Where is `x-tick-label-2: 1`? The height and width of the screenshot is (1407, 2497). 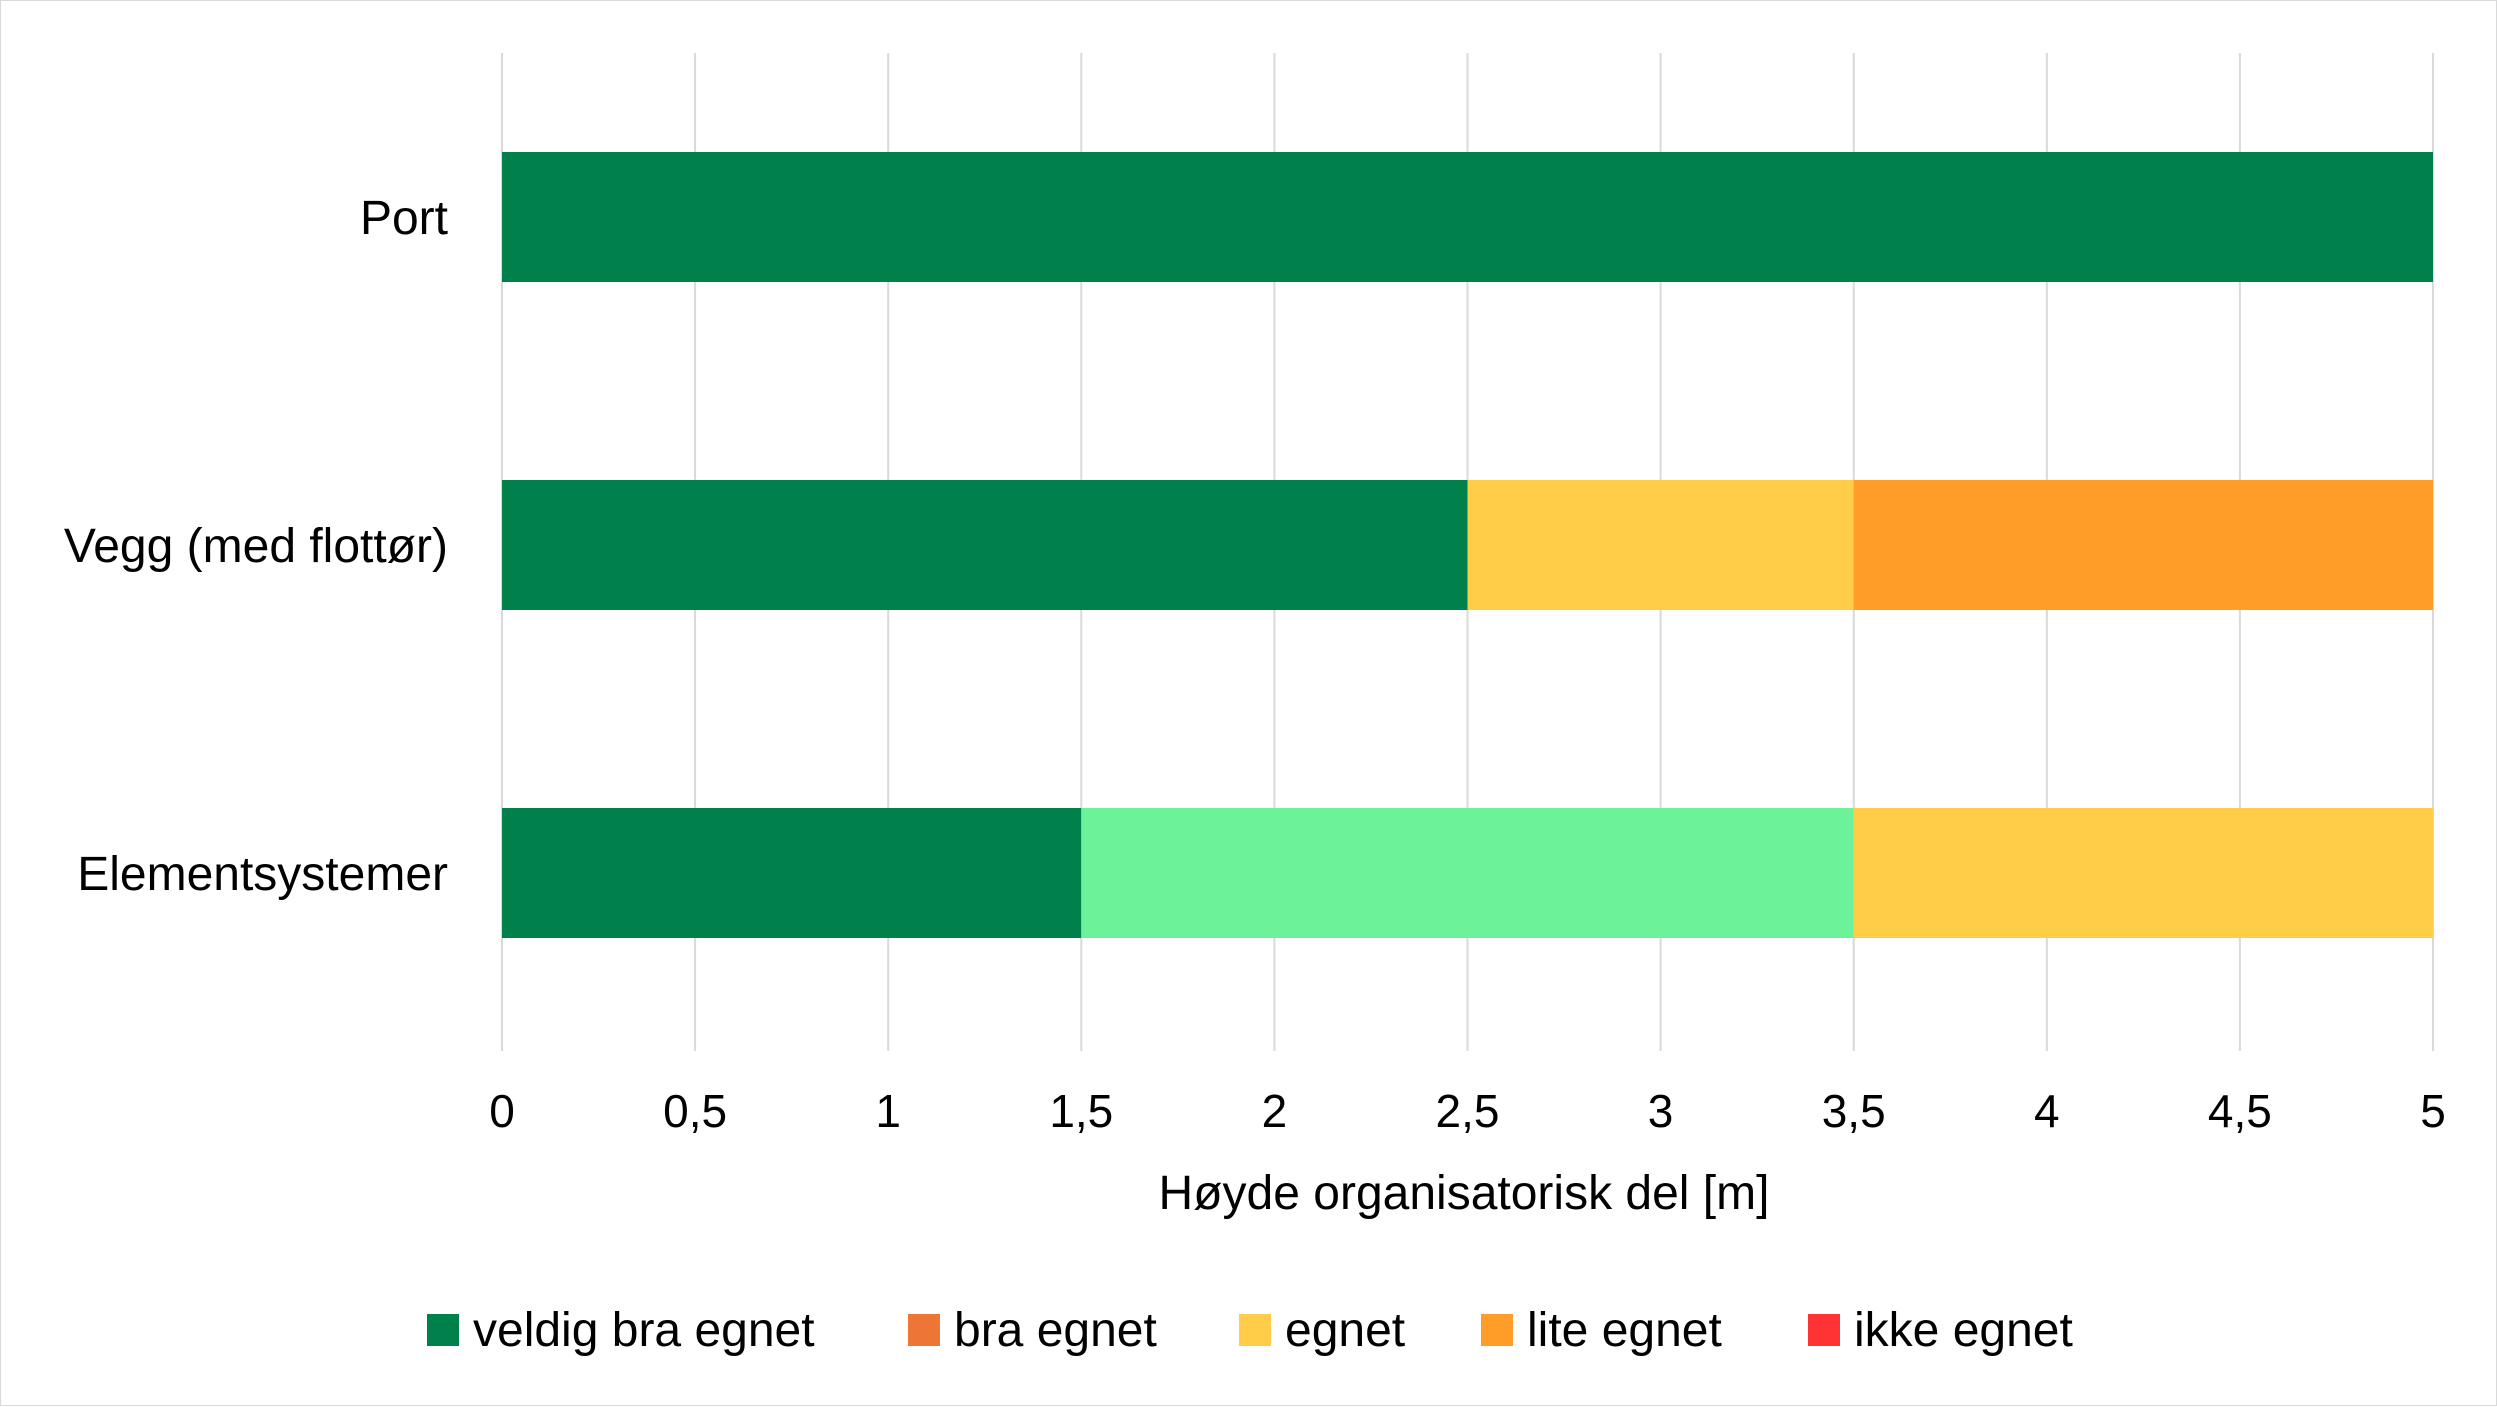
x-tick-label-2: 1 is located at coordinates (888, 1111).